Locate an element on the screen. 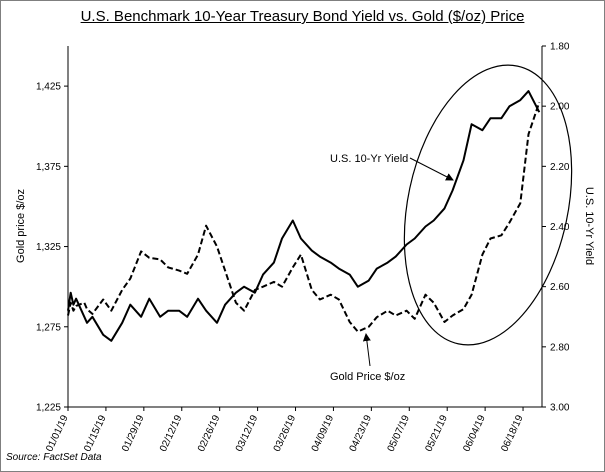 This screenshot has height=472, width=605. x-tick-label: 02/26/19 is located at coordinates (209, 433).